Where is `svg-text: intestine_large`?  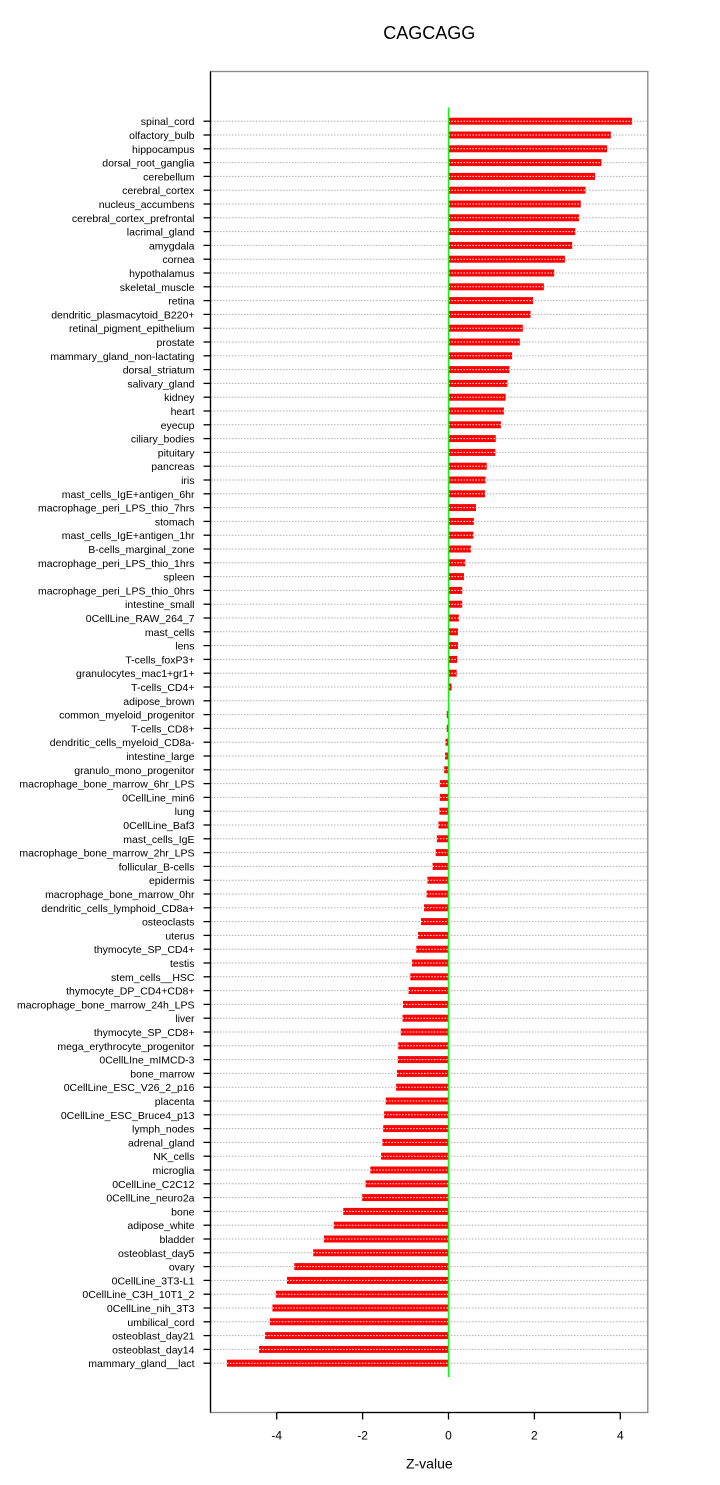
svg-text: intestine_large is located at coordinates (160, 757).